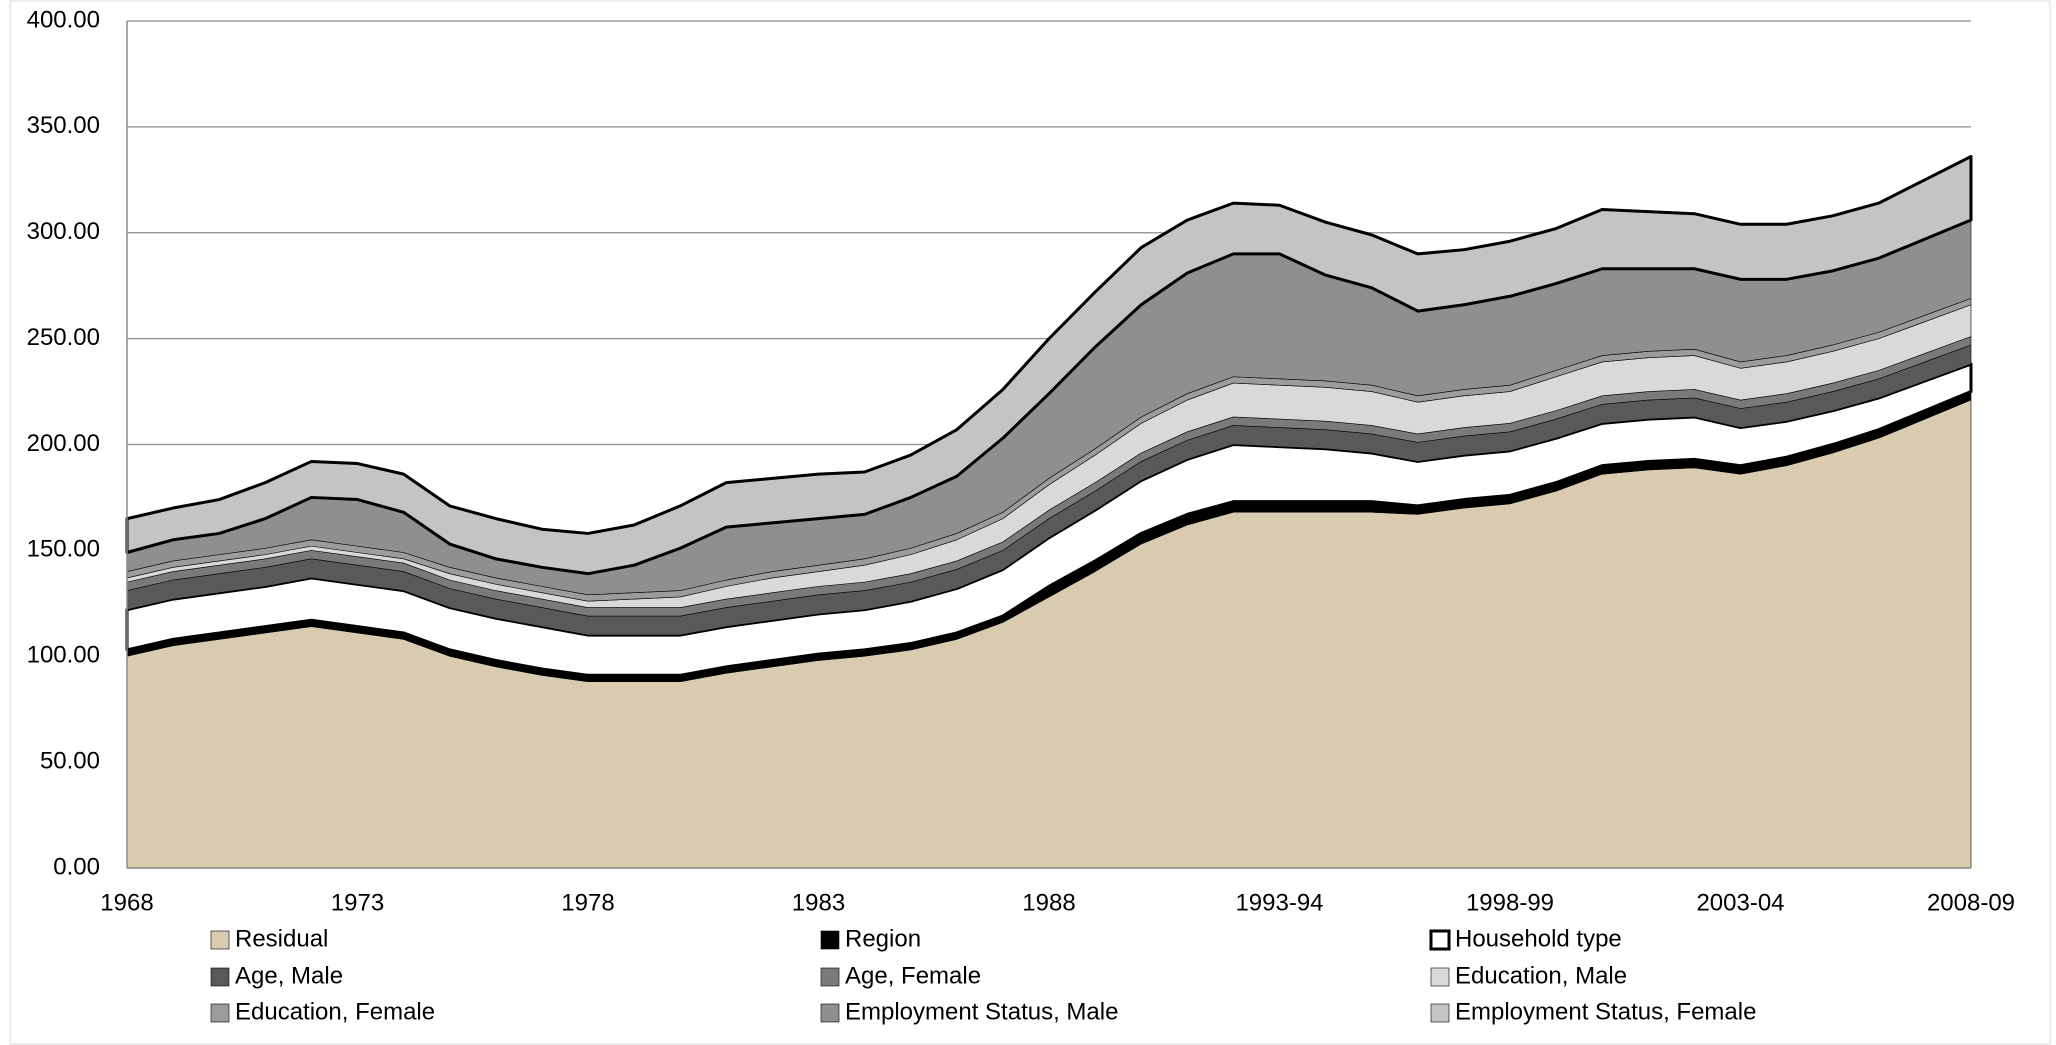 The image size is (2056, 1045). Describe the element at coordinates (63, 337) in the screenshot. I see `y-tick-label: 250.00` at that location.